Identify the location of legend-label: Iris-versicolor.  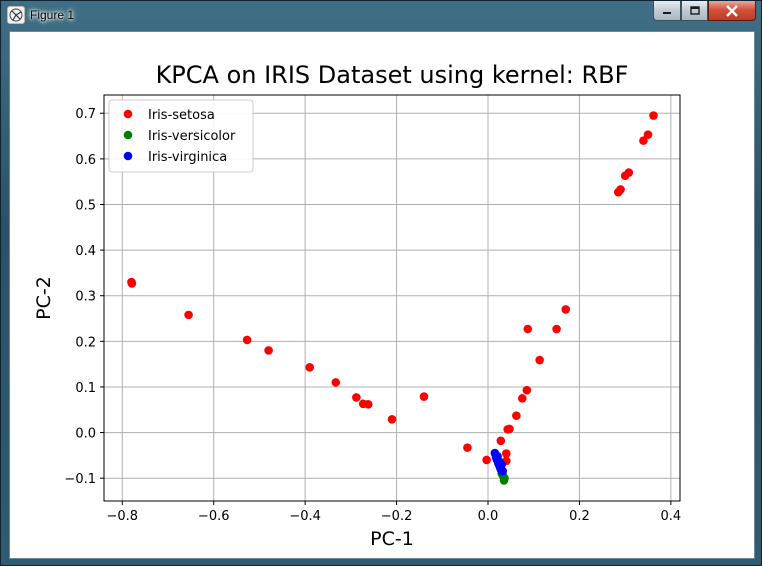
(192, 136).